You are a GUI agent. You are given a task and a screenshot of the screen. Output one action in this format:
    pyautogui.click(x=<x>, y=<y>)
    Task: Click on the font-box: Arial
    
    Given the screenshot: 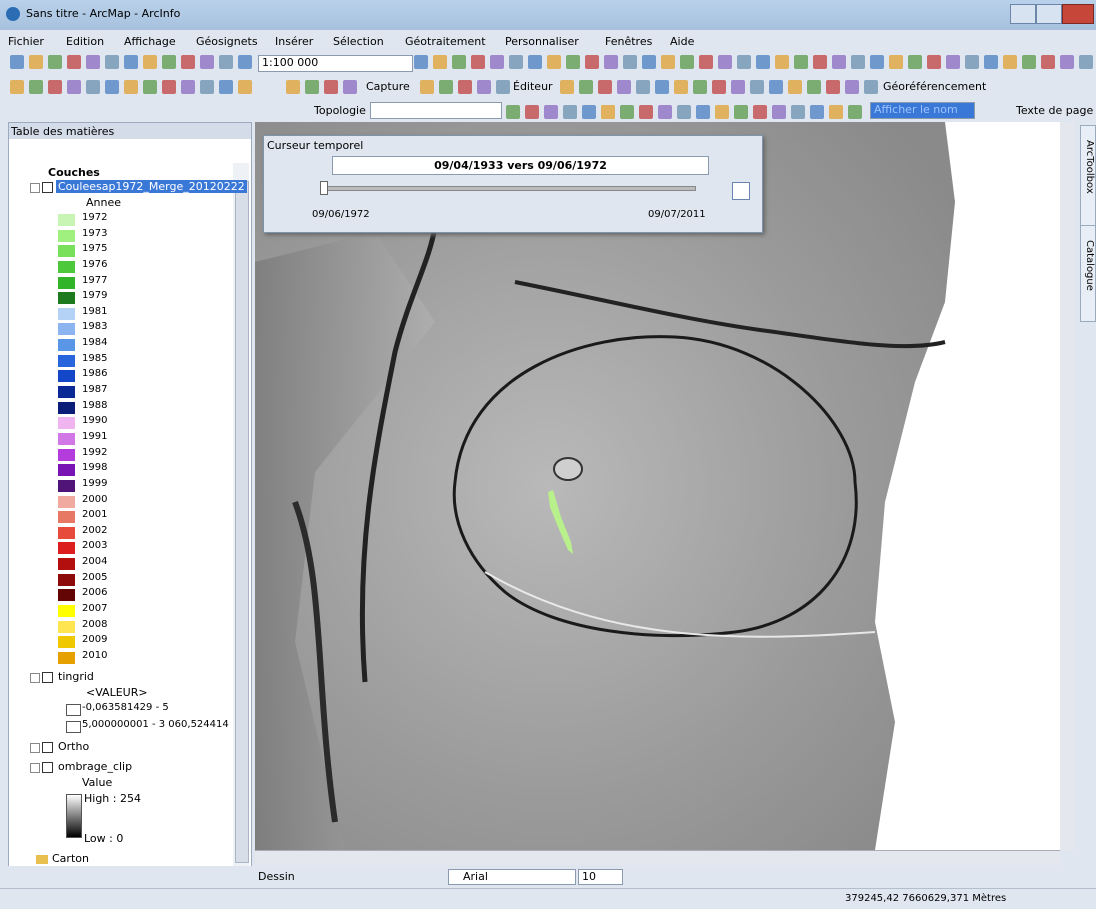 What is the action you would take?
    pyautogui.click(x=512, y=877)
    